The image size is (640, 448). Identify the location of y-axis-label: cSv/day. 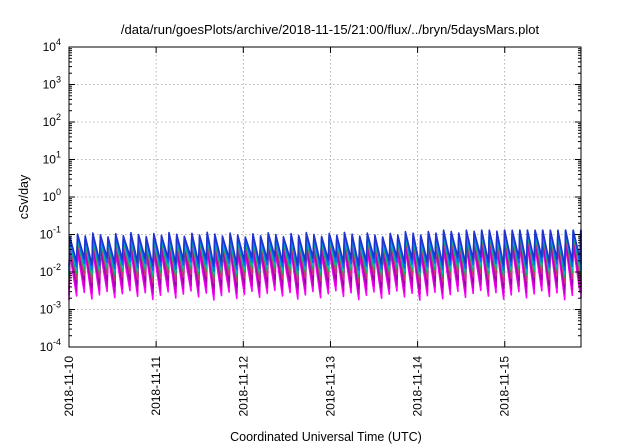
(24, 196).